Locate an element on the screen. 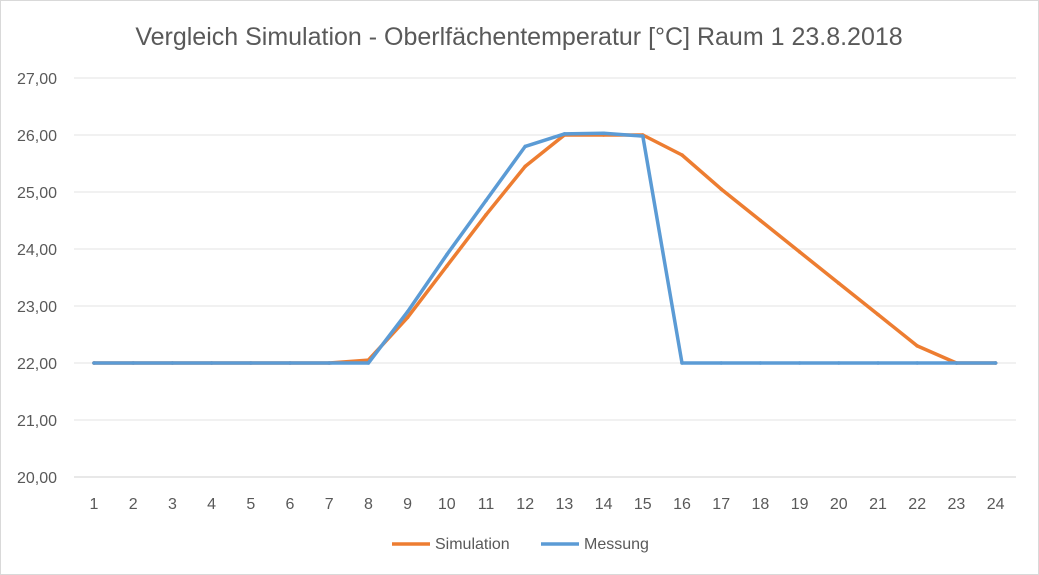 Image resolution: width=1039 pixels, height=575 pixels. y-tick-label: 24,00 is located at coordinates (37, 250).